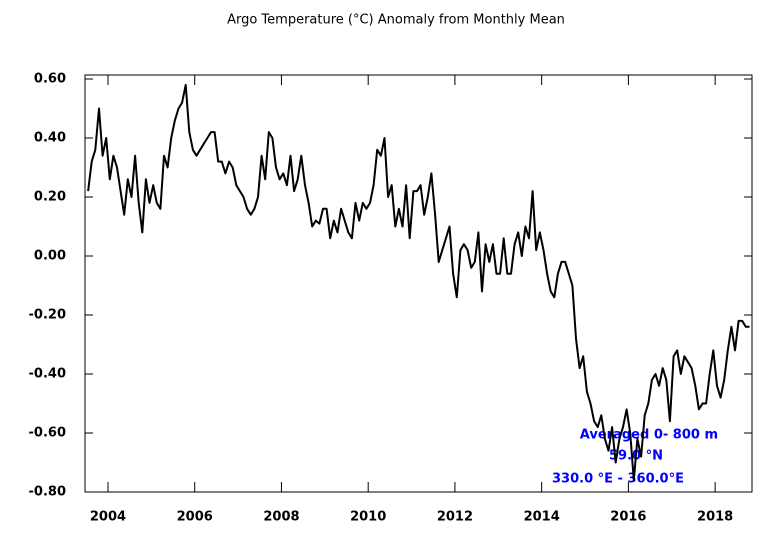  I want to click on x-tick-label: 2014, so click(542, 517).